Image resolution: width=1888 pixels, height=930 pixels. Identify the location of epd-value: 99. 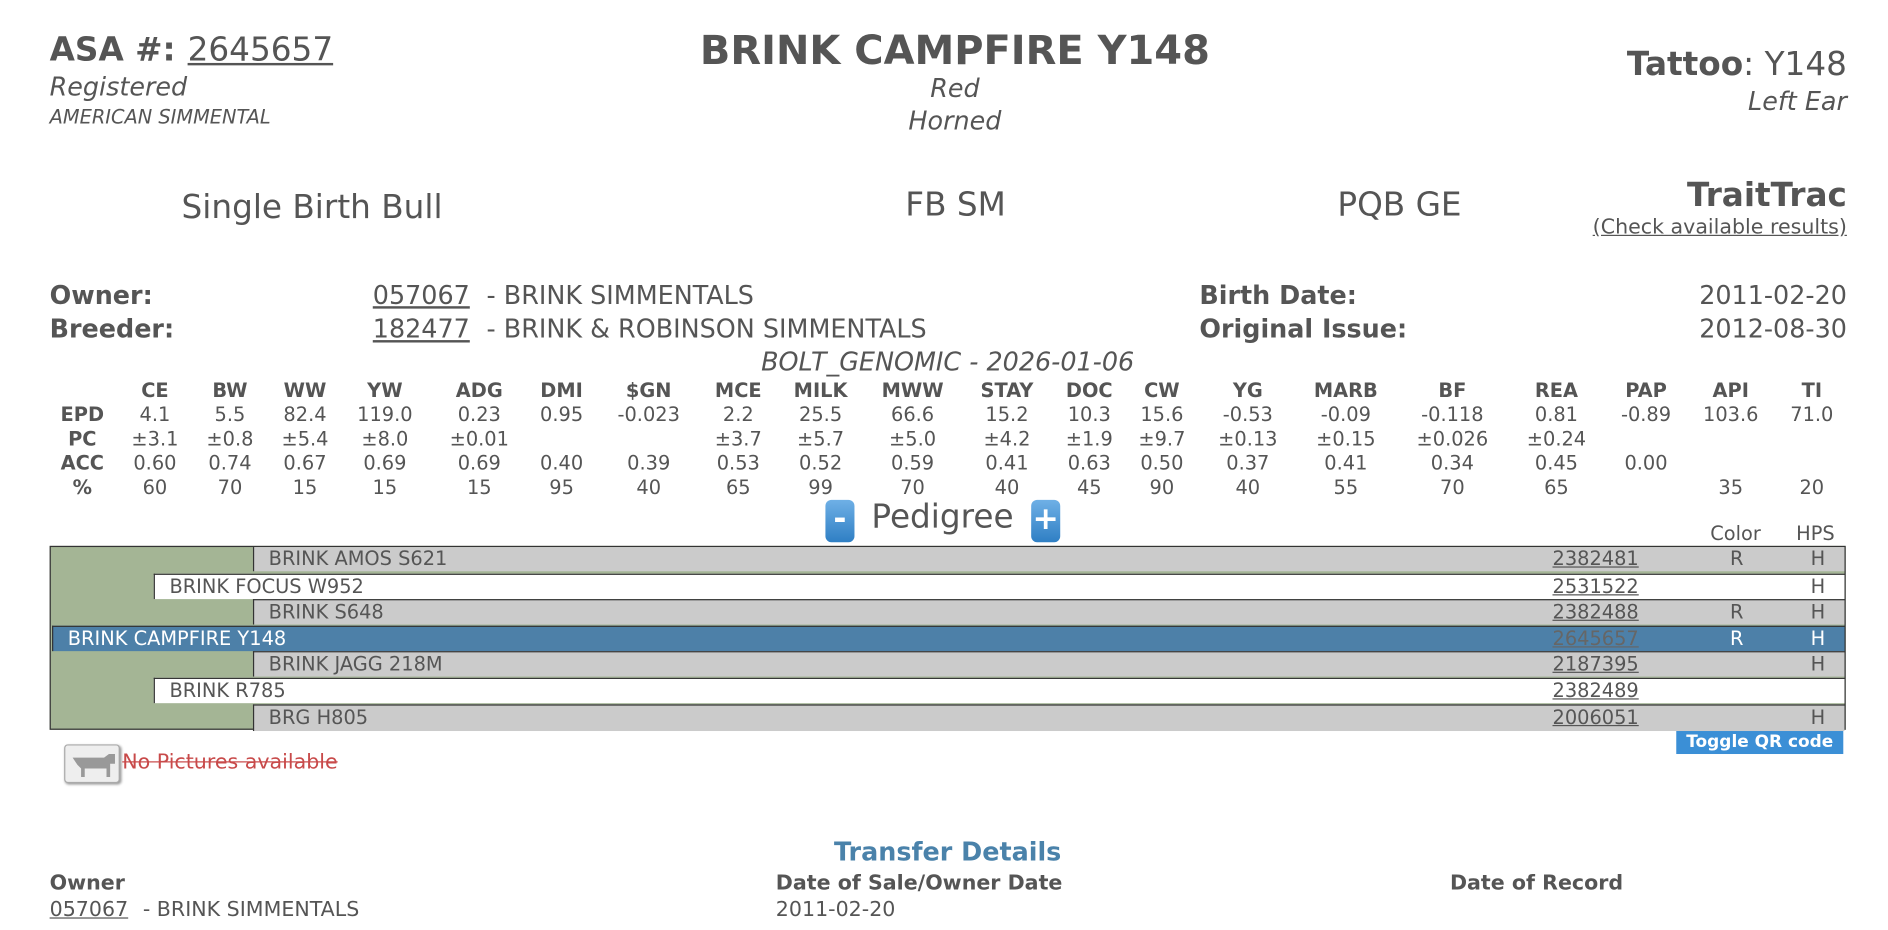
(820, 487).